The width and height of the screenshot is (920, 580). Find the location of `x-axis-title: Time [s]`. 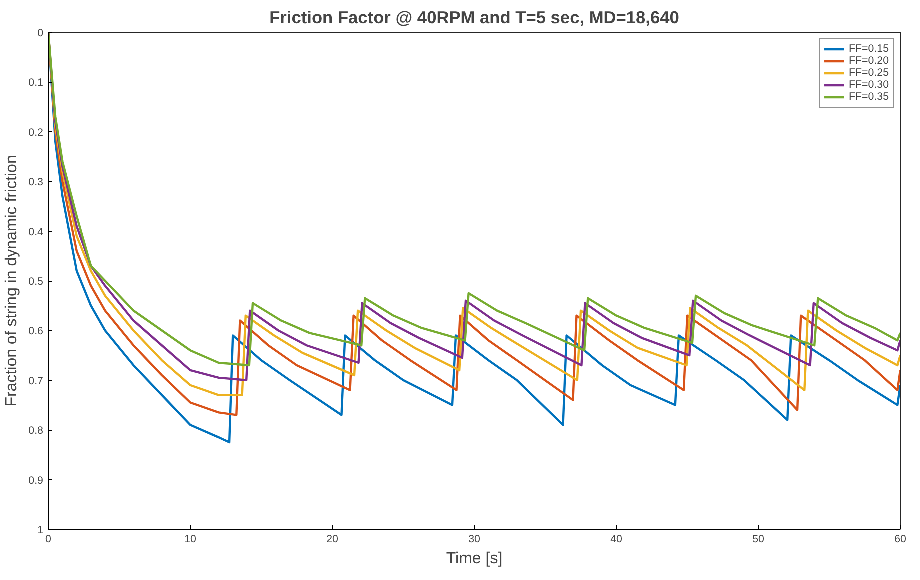

x-axis-title: Time [s] is located at coordinates (474, 559).